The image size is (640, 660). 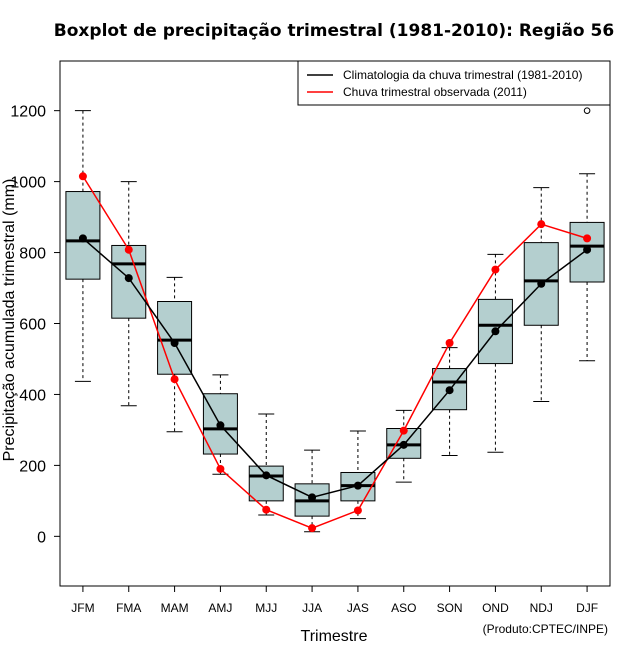 What do you see at coordinates (28, 112) in the screenshot?
I see `y-tick-label: 1200` at bounding box center [28, 112].